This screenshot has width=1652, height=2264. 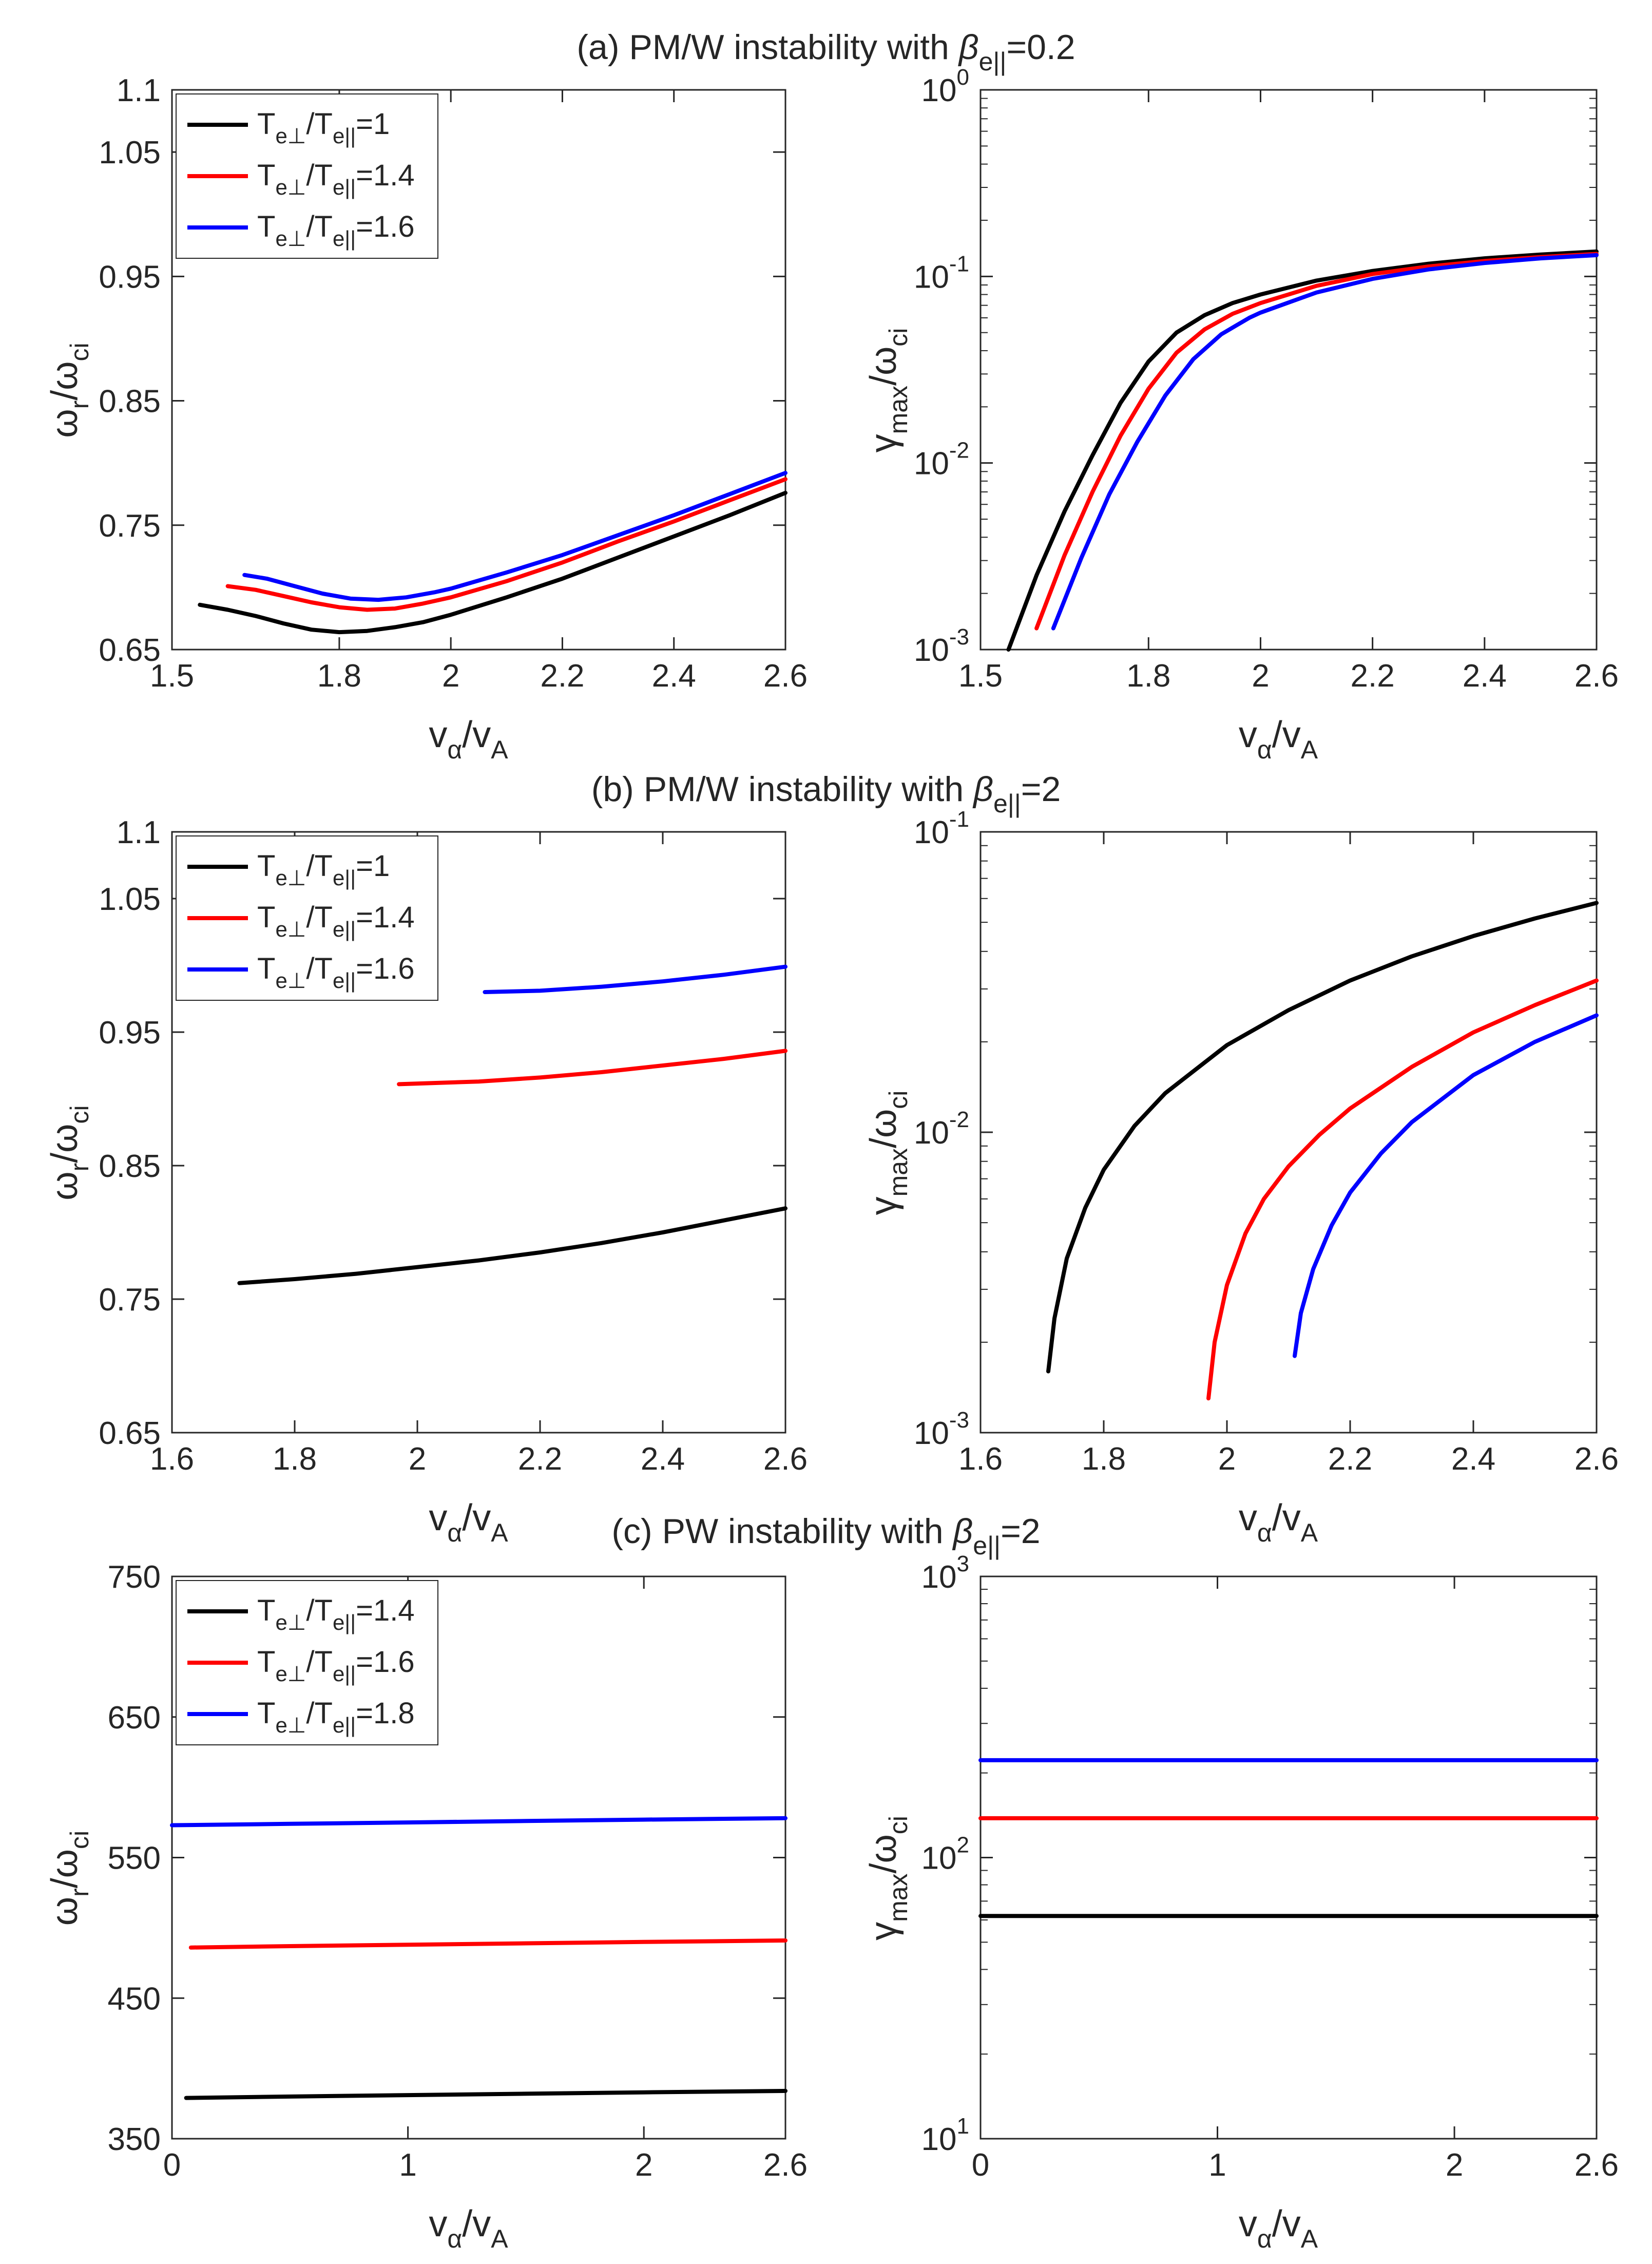 I want to click on legend-entry: Te⊥/Te||=1.8, so click(x=336, y=1717).